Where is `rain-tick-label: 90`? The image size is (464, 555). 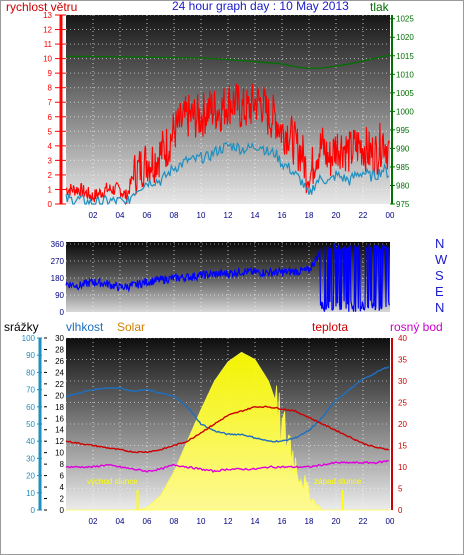 rain-tick-label: 90 is located at coordinates (30, 355).